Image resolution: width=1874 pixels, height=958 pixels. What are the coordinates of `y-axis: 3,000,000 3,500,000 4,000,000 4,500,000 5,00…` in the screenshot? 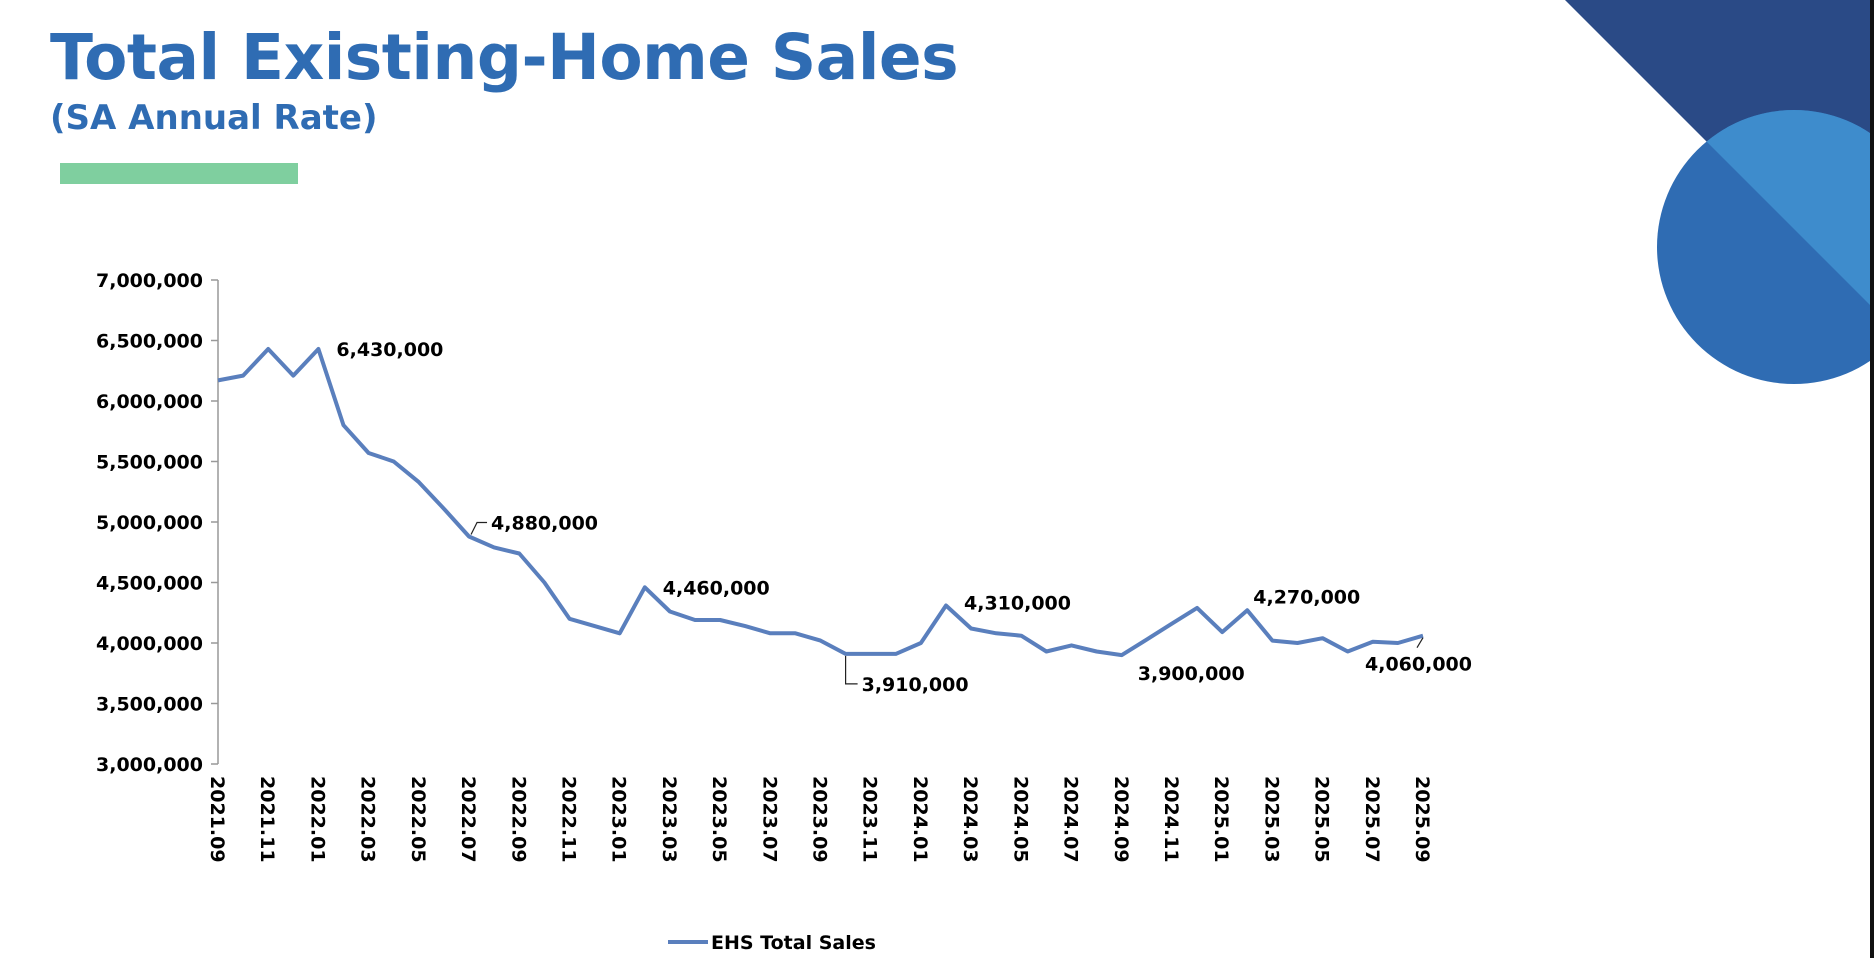 It's located at (157, 523).